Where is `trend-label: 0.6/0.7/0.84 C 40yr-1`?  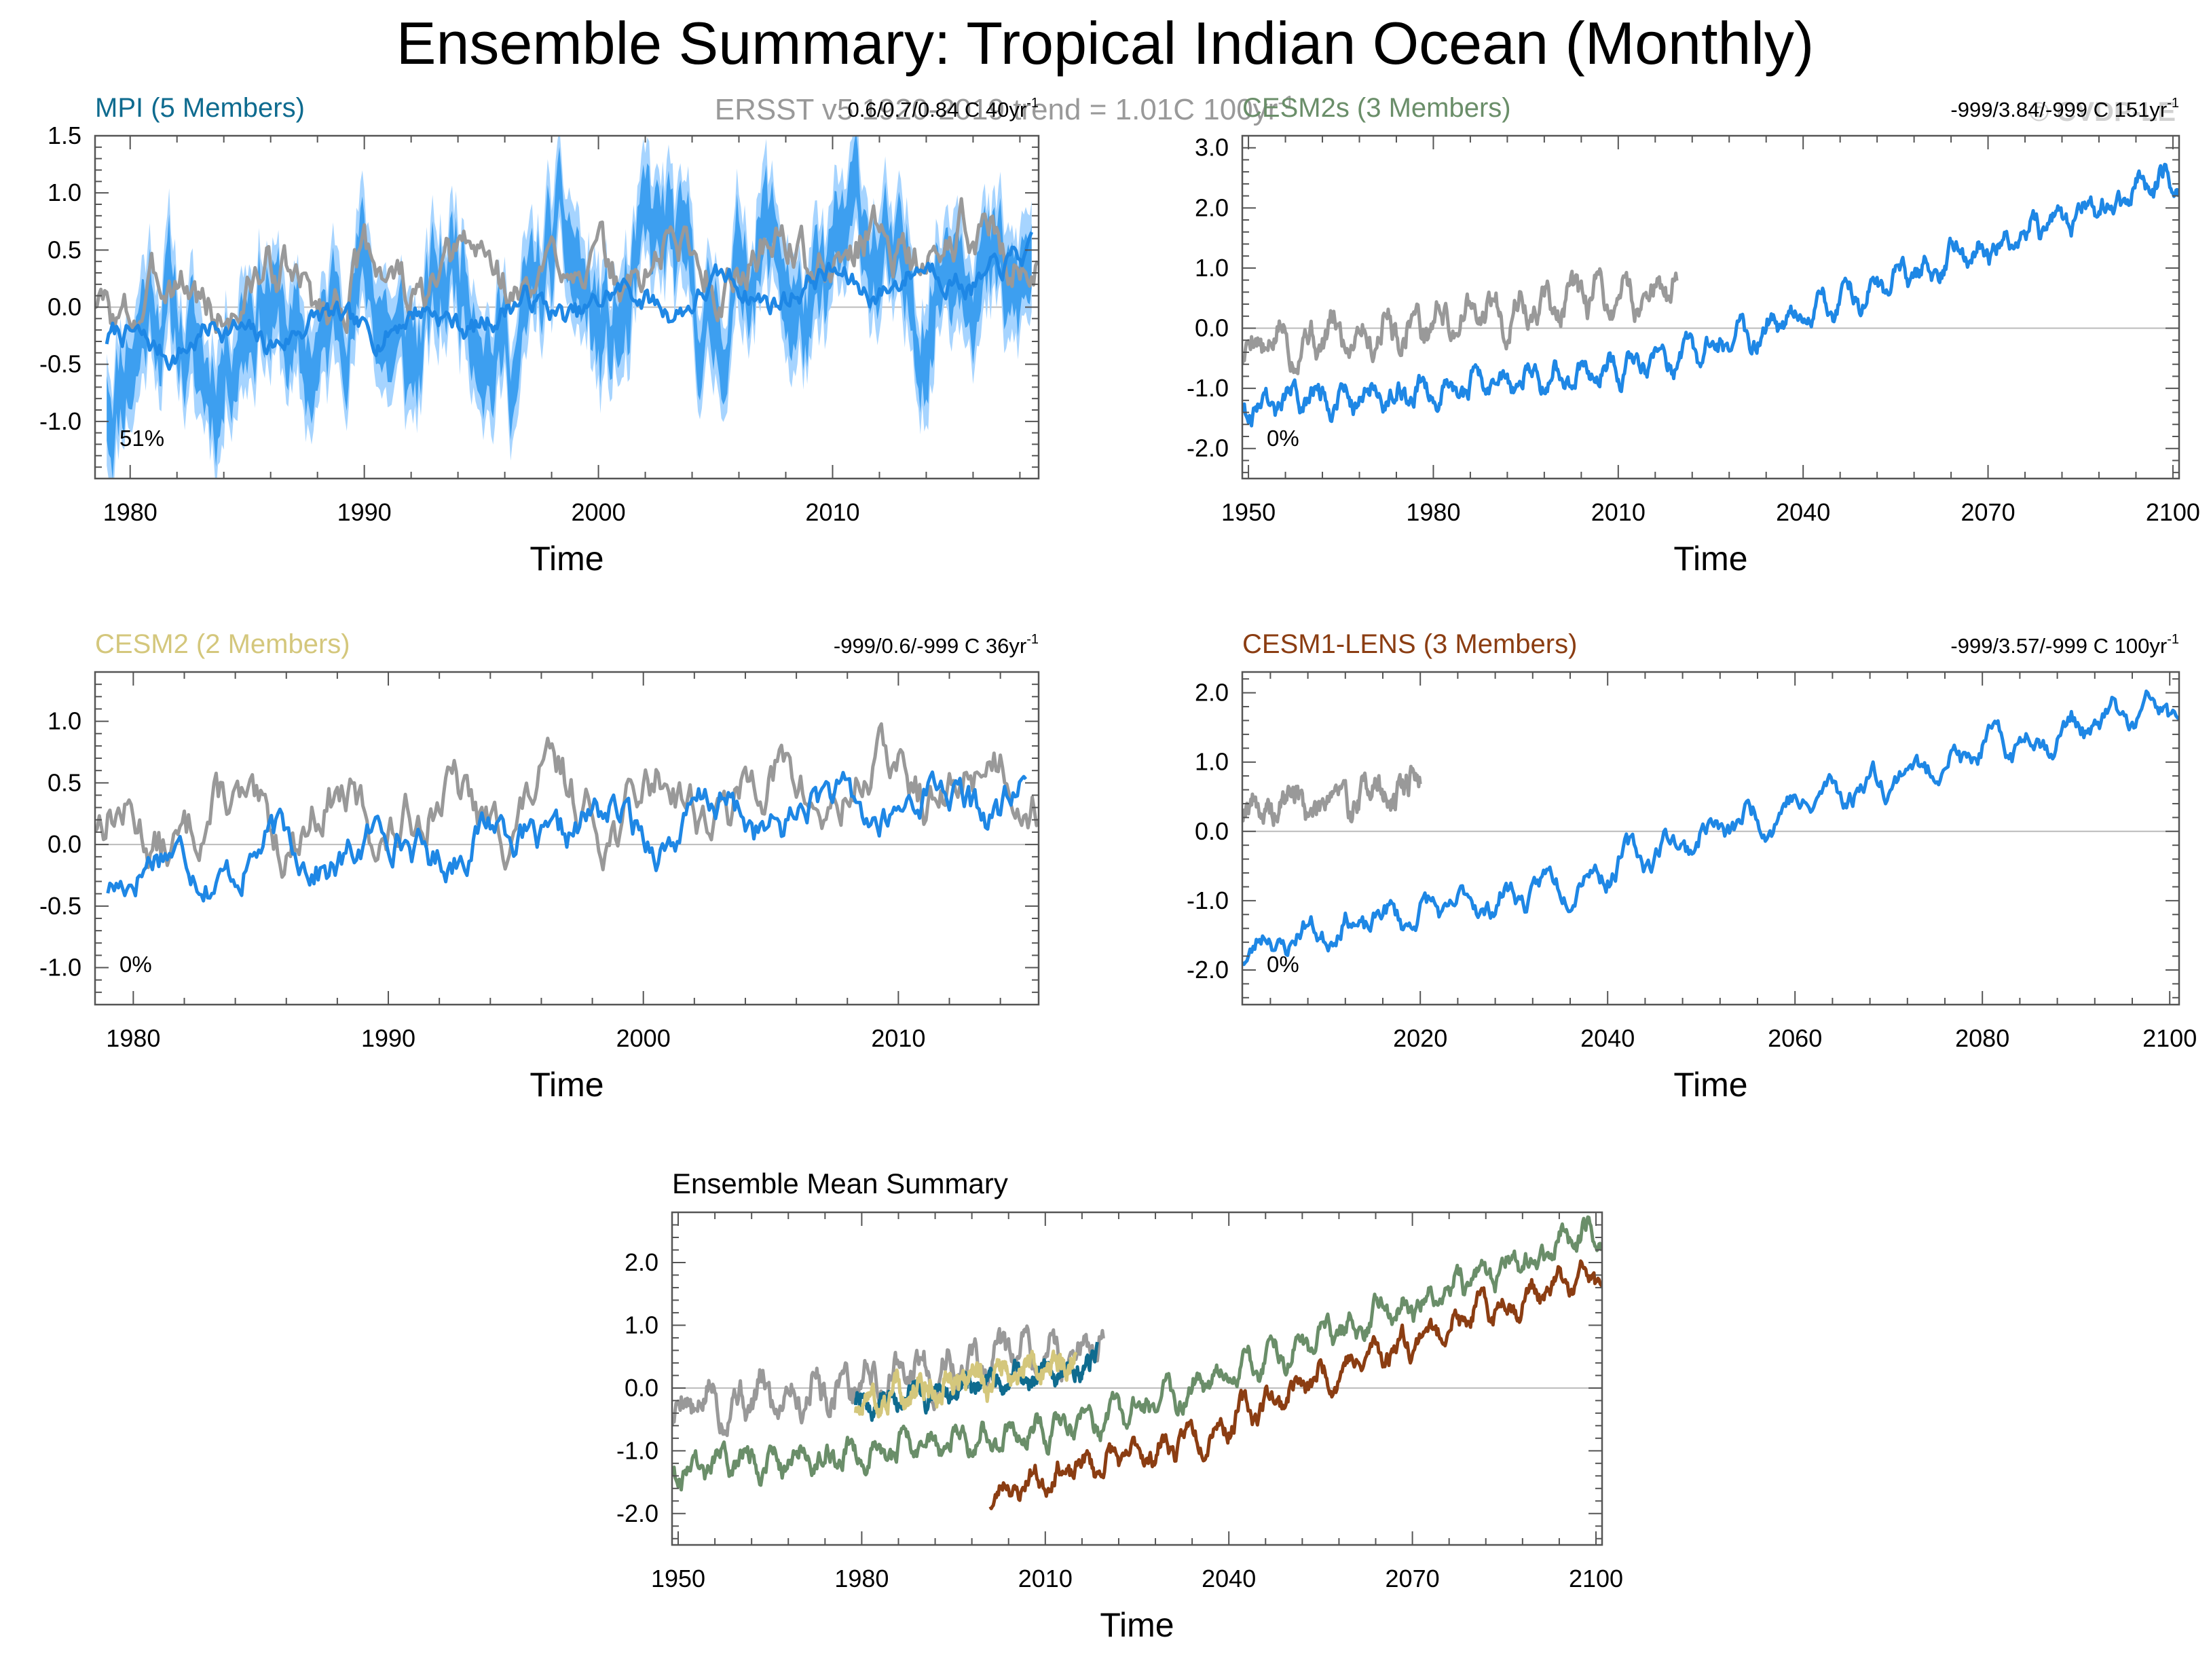
trend-label: 0.6/0.7/0.84 C 40yr-1 is located at coordinates (943, 109).